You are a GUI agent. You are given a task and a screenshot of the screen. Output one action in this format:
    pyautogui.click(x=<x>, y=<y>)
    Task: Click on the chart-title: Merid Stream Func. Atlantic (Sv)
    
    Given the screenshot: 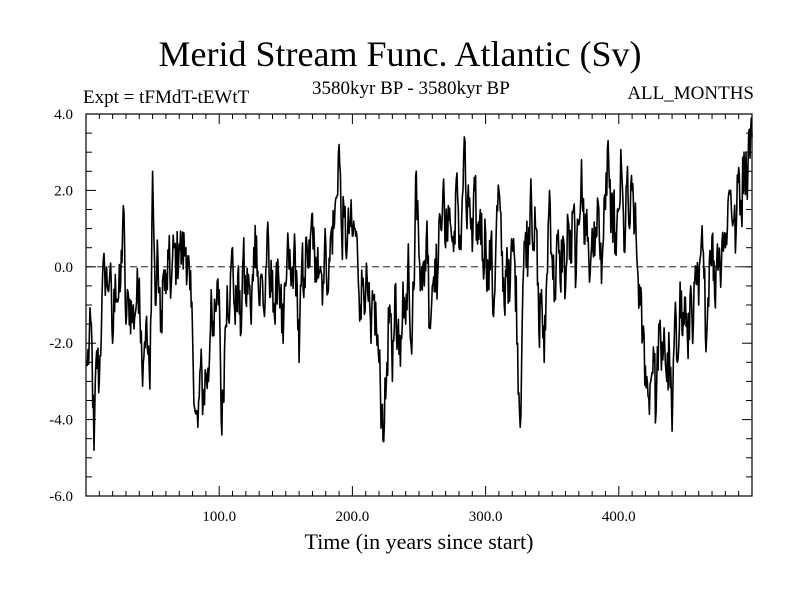 What is the action you would take?
    pyautogui.click(x=400, y=54)
    